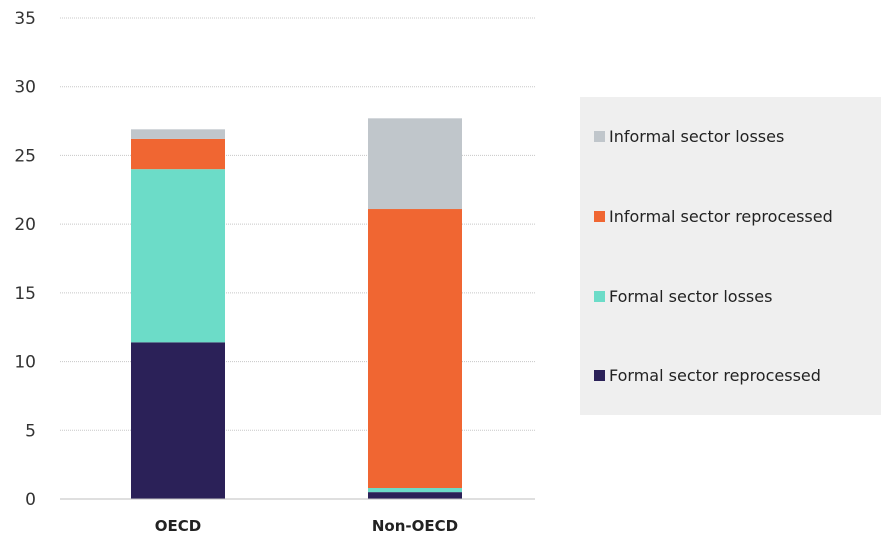 The height and width of the screenshot is (540, 881). What do you see at coordinates (715, 375) in the screenshot?
I see `legend-label: Formal sector reprocessed` at bounding box center [715, 375].